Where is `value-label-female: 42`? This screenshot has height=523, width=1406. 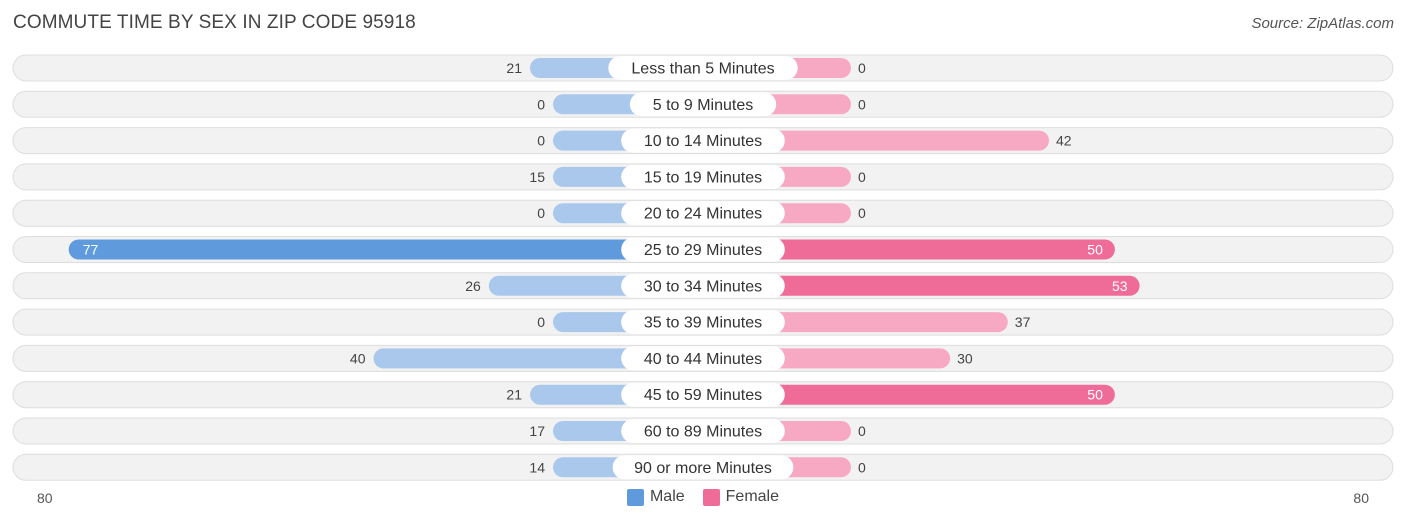
value-label-female: 42 is located at coordinates (1064, 141).